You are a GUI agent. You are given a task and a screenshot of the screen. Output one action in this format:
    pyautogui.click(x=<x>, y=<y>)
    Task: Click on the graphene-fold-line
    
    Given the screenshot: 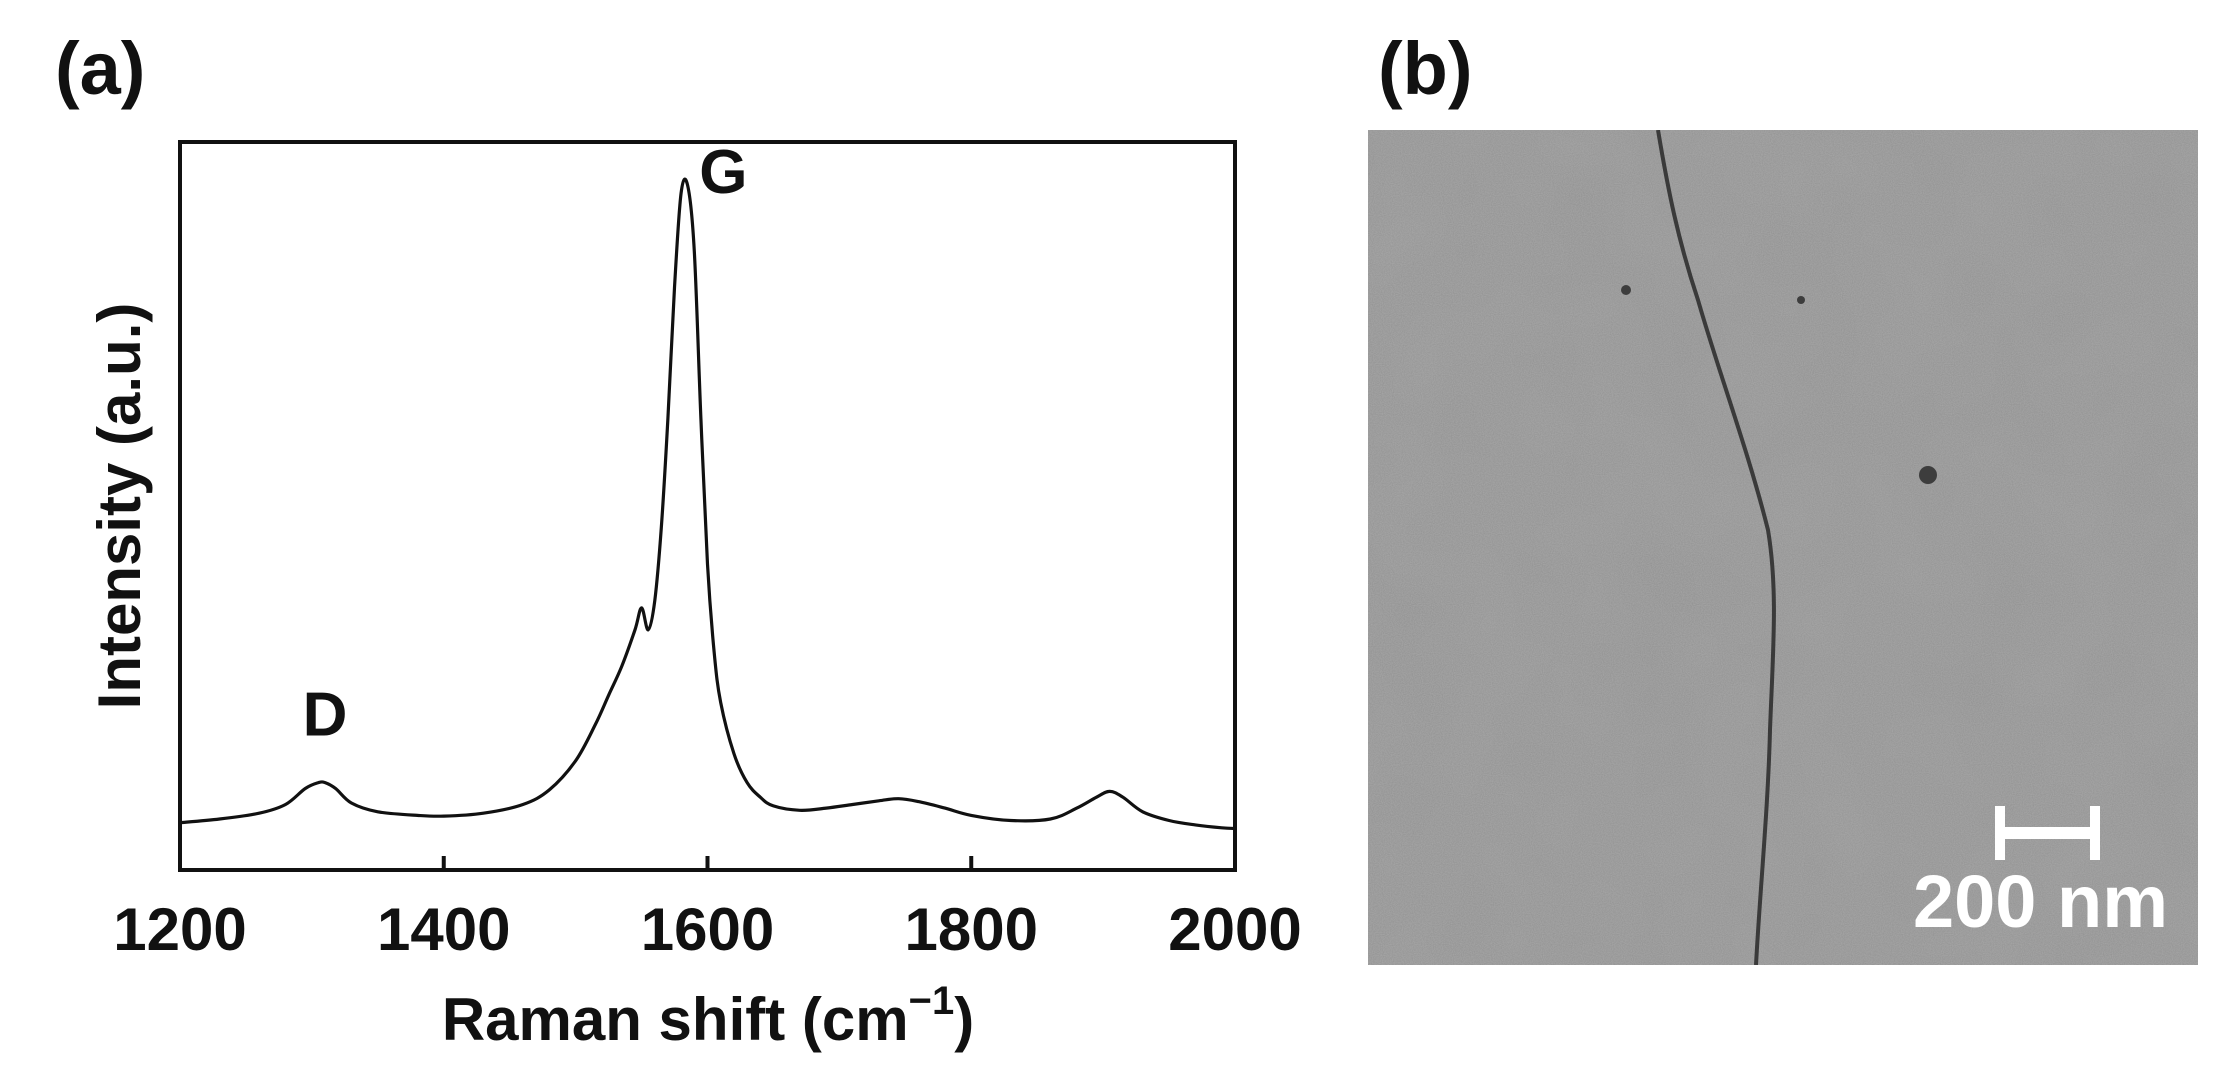 What is the action you would take?
    pyautogui.click(x=1716, y=547)
    